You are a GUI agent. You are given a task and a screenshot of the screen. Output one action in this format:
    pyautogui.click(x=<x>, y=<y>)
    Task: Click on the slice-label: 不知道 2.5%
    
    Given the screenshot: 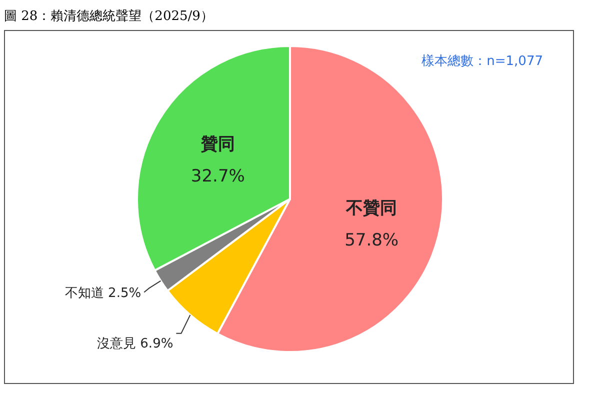 What is the action you would take?
    pyautogui.click(x=103, y=294)
    